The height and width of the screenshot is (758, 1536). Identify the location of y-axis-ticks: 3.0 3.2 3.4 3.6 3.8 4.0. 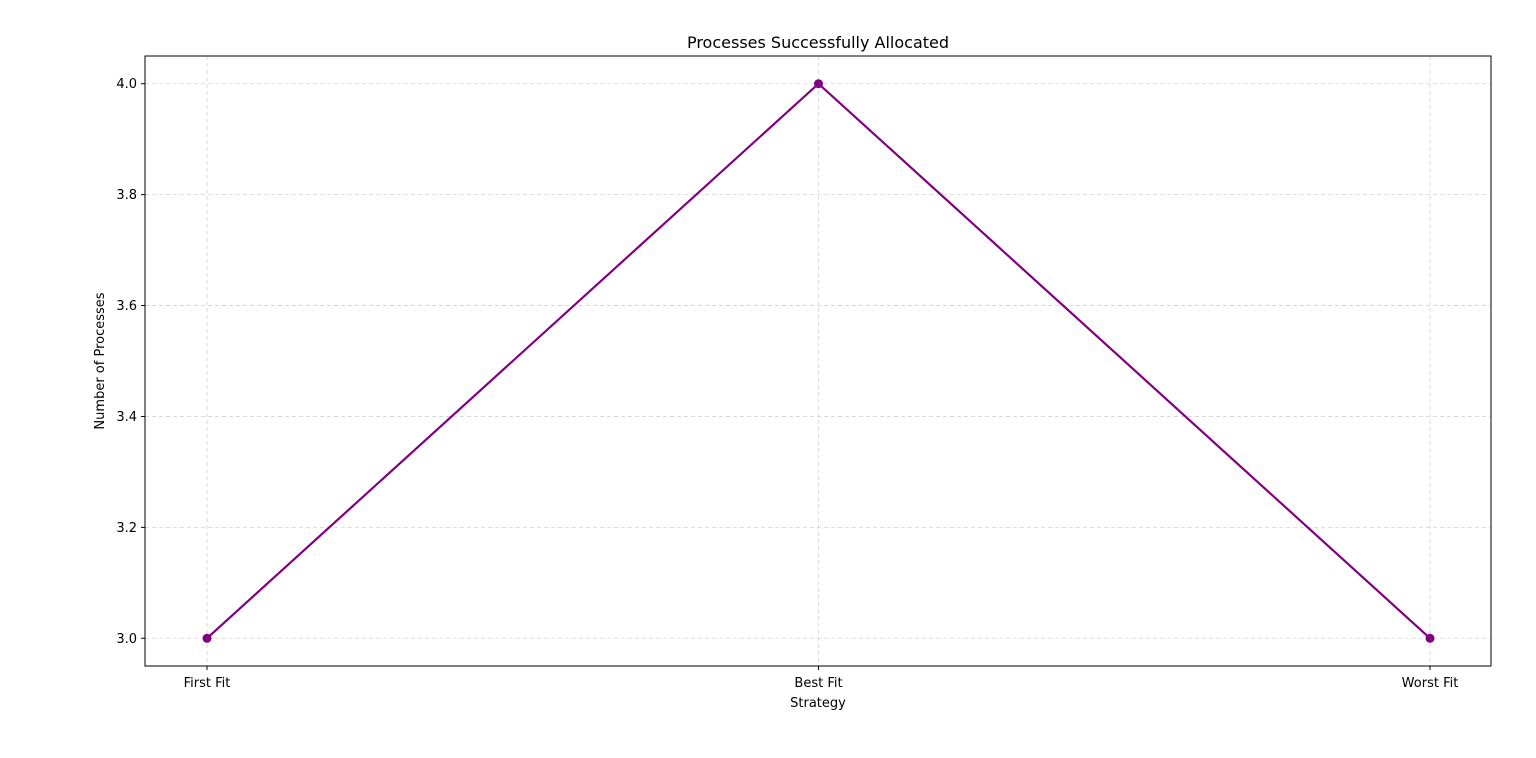
(130, 362).